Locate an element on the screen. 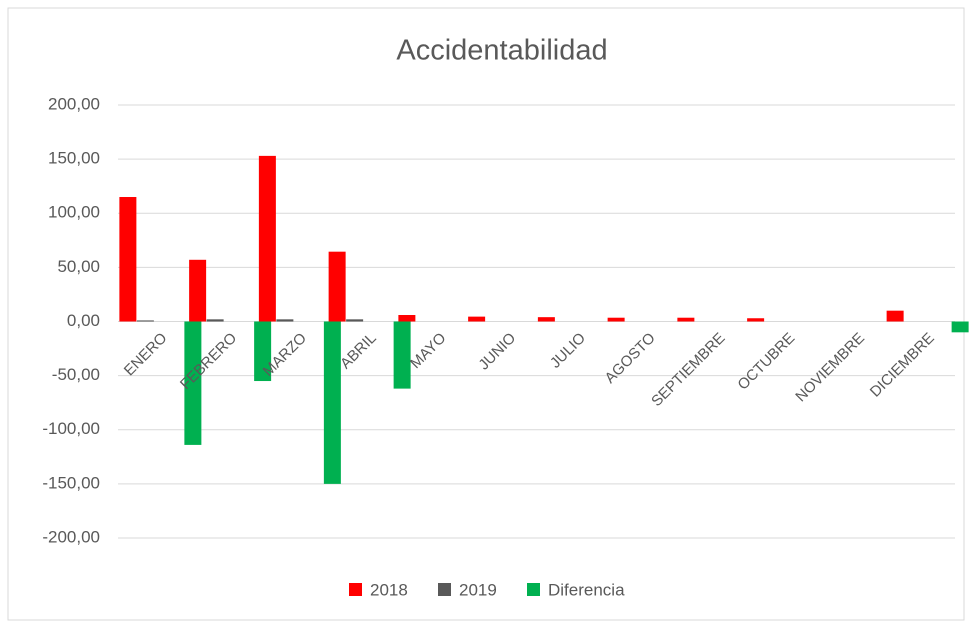 The height and width of the screenshot is (631, 970). y-tick-label: -100,00 is located at coordinates (71, 428).